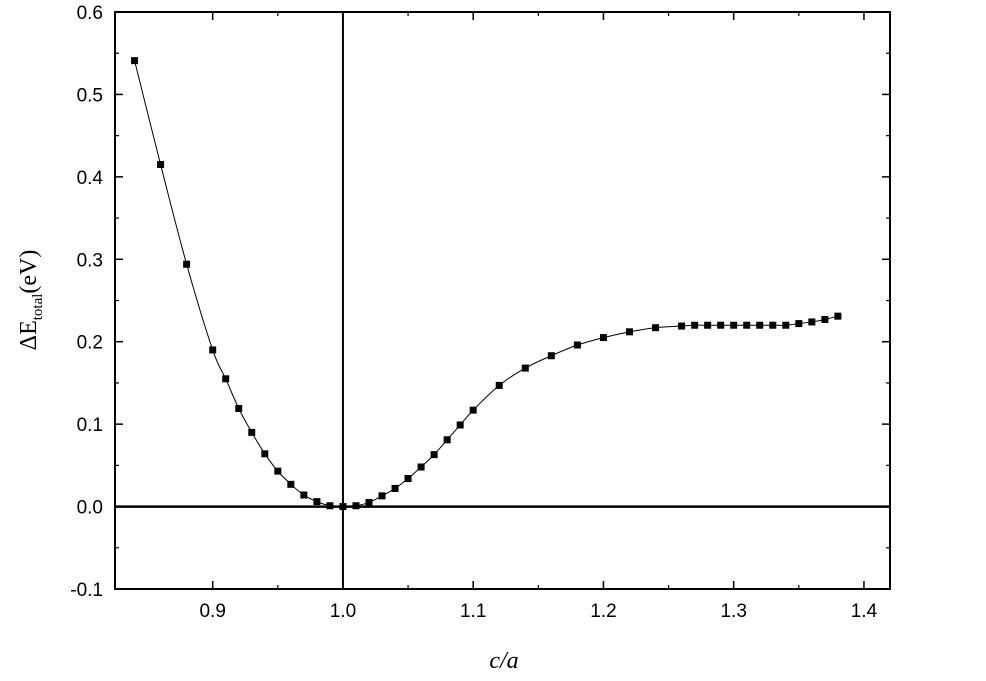 This screenshot has width=986, height=681. Describe the element at coordinates (90, 260) in the screenshot. I see `y-tick-label: 0.3` at that location.